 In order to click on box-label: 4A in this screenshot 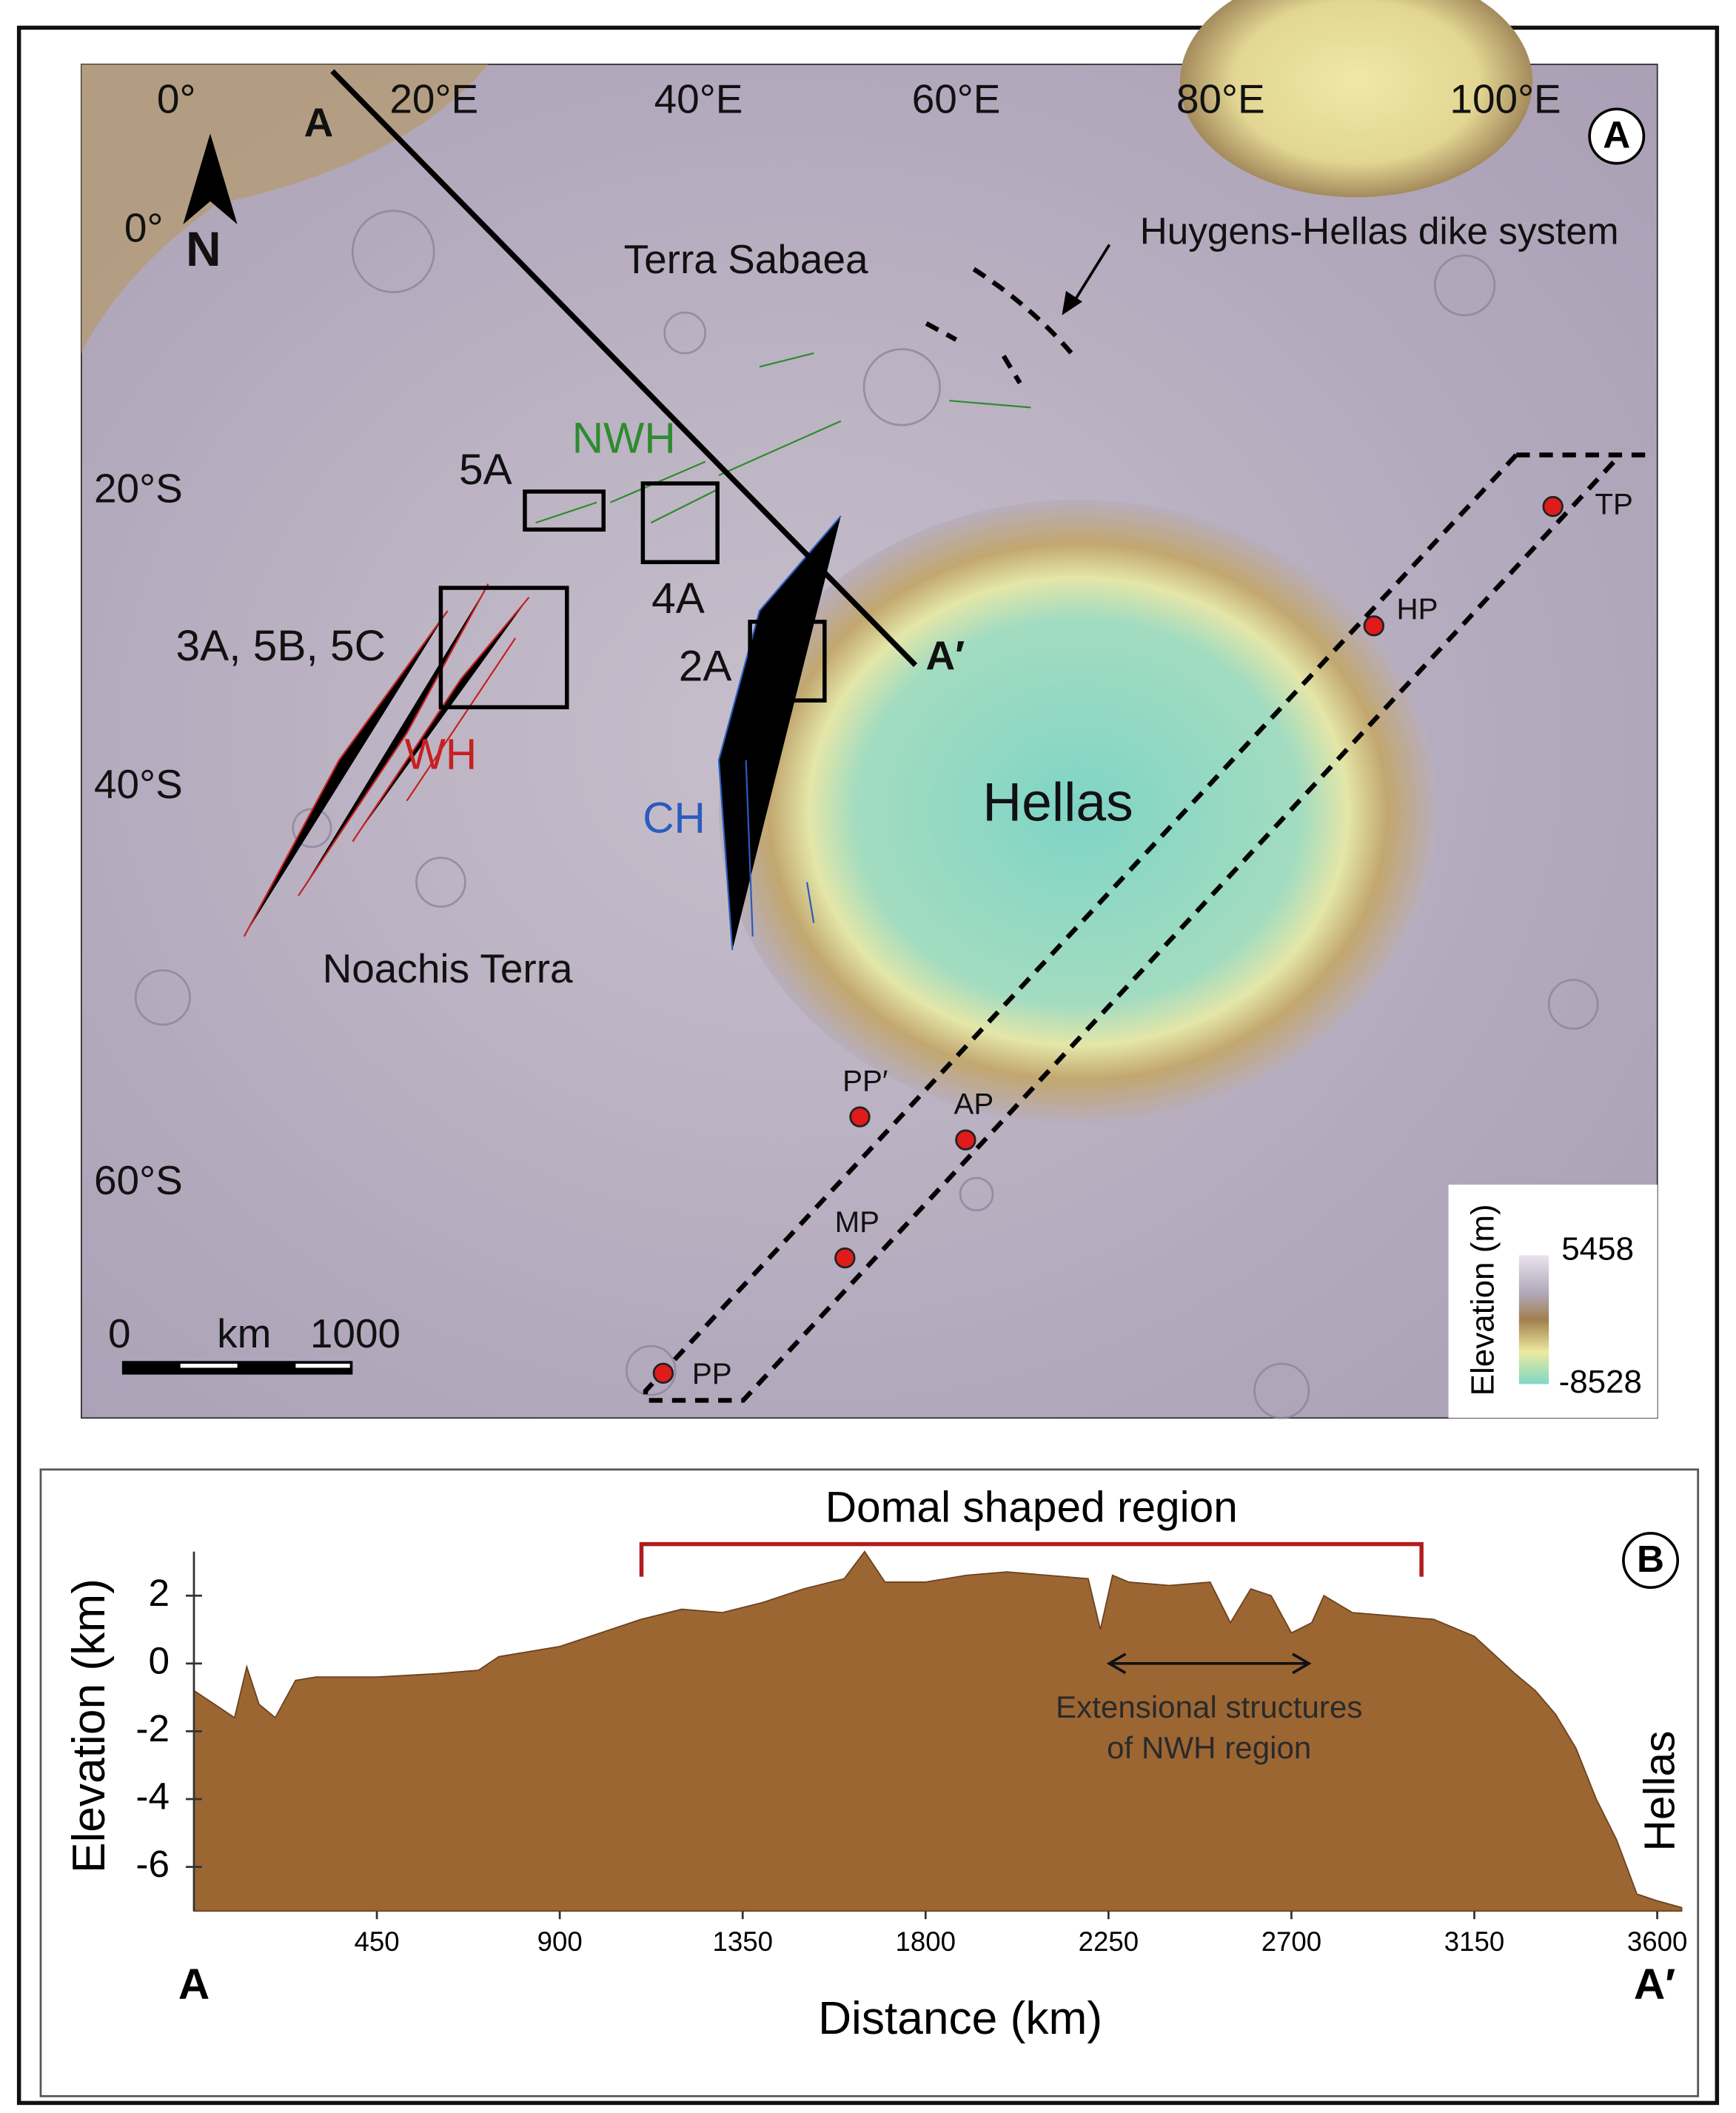, I will do `click(678, 599)`.